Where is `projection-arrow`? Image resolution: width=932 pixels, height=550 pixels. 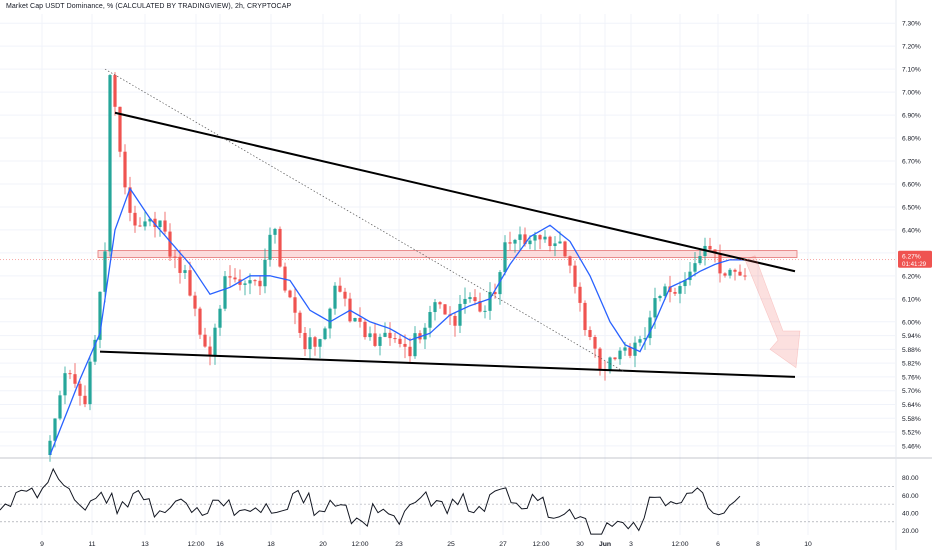
projection-arrow is located at coordinates (772, 312).